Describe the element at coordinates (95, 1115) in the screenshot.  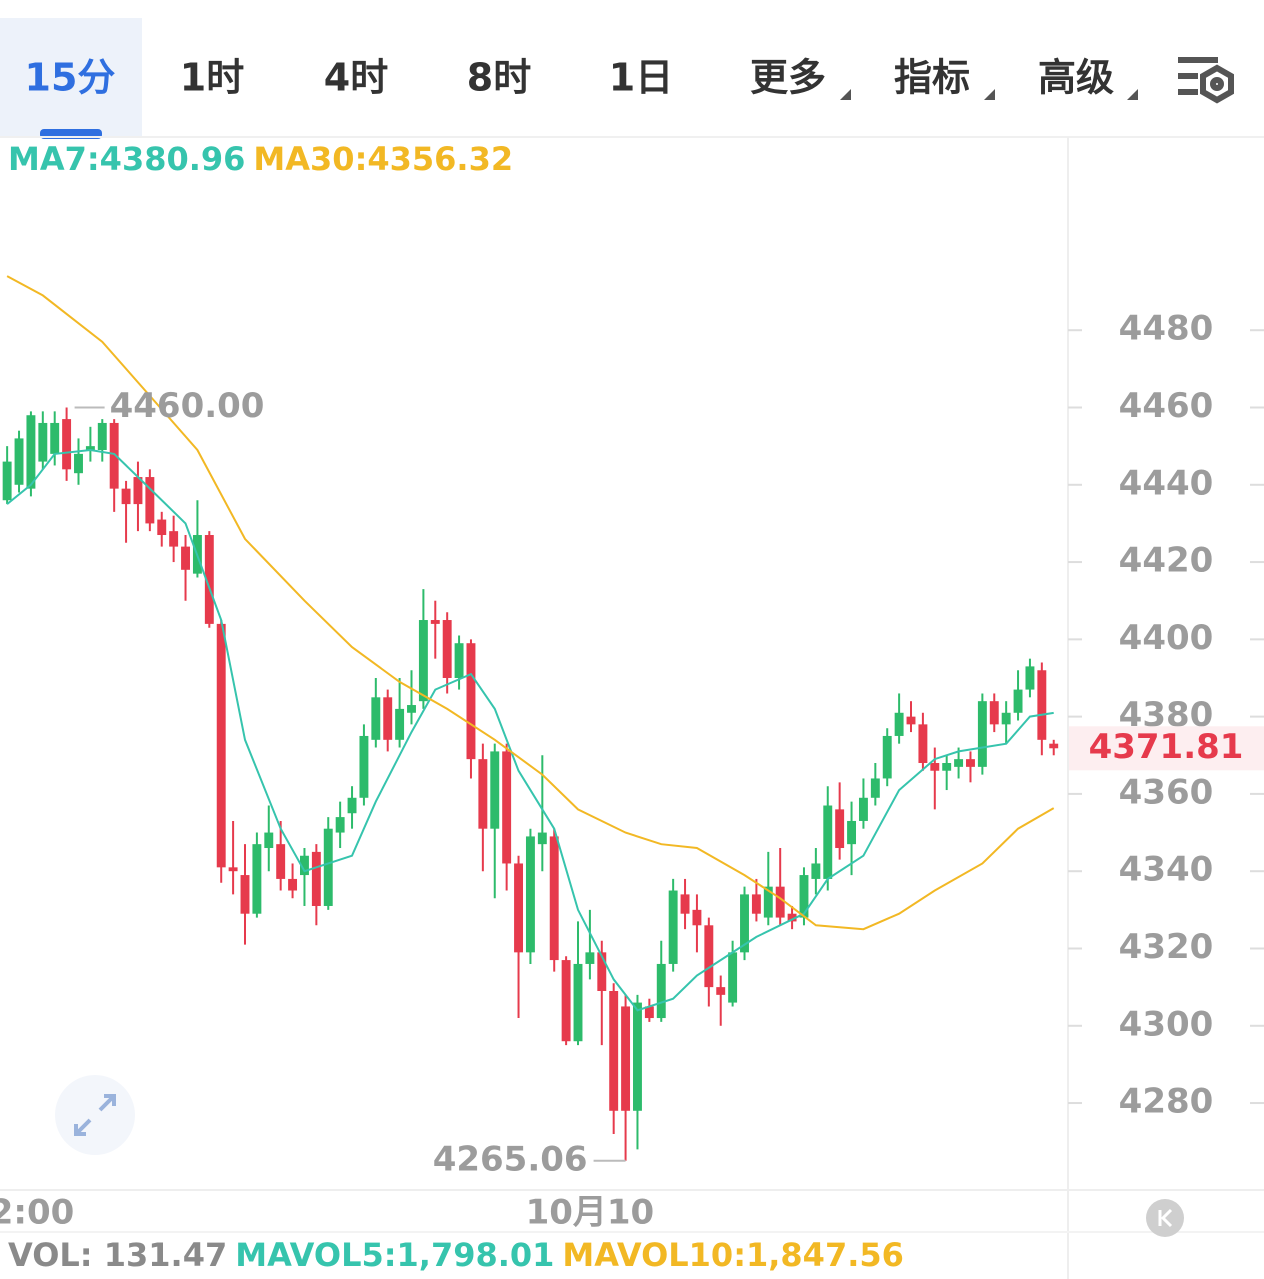
I see `expand-button` at that location.